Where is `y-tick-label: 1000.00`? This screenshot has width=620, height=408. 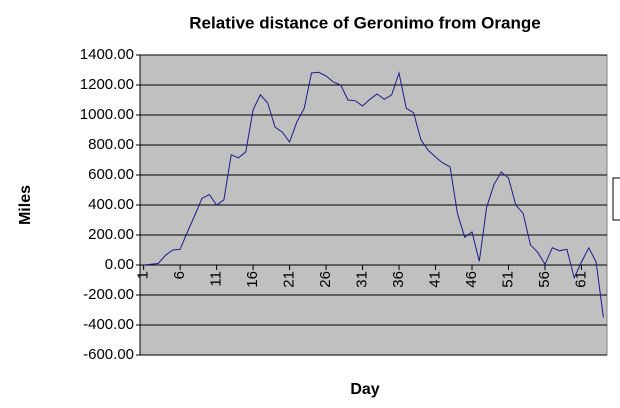
y-tick-label: 1000.00 is located at coordinates (107, 114).